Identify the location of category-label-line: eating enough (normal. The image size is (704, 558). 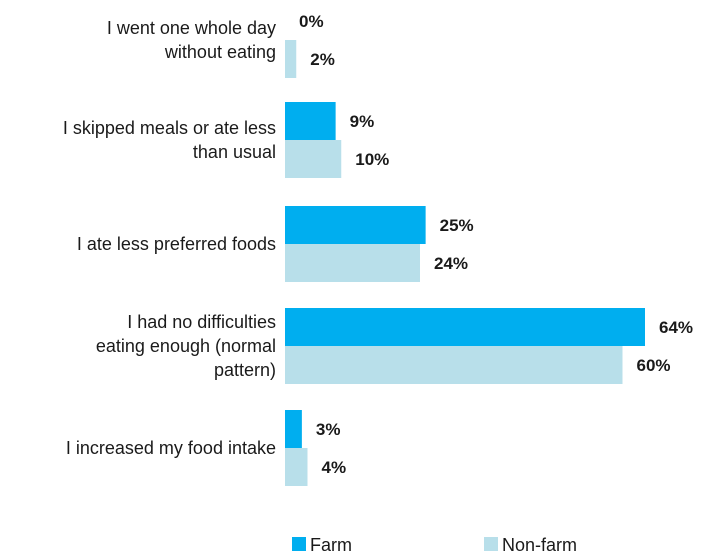
(186, 346).